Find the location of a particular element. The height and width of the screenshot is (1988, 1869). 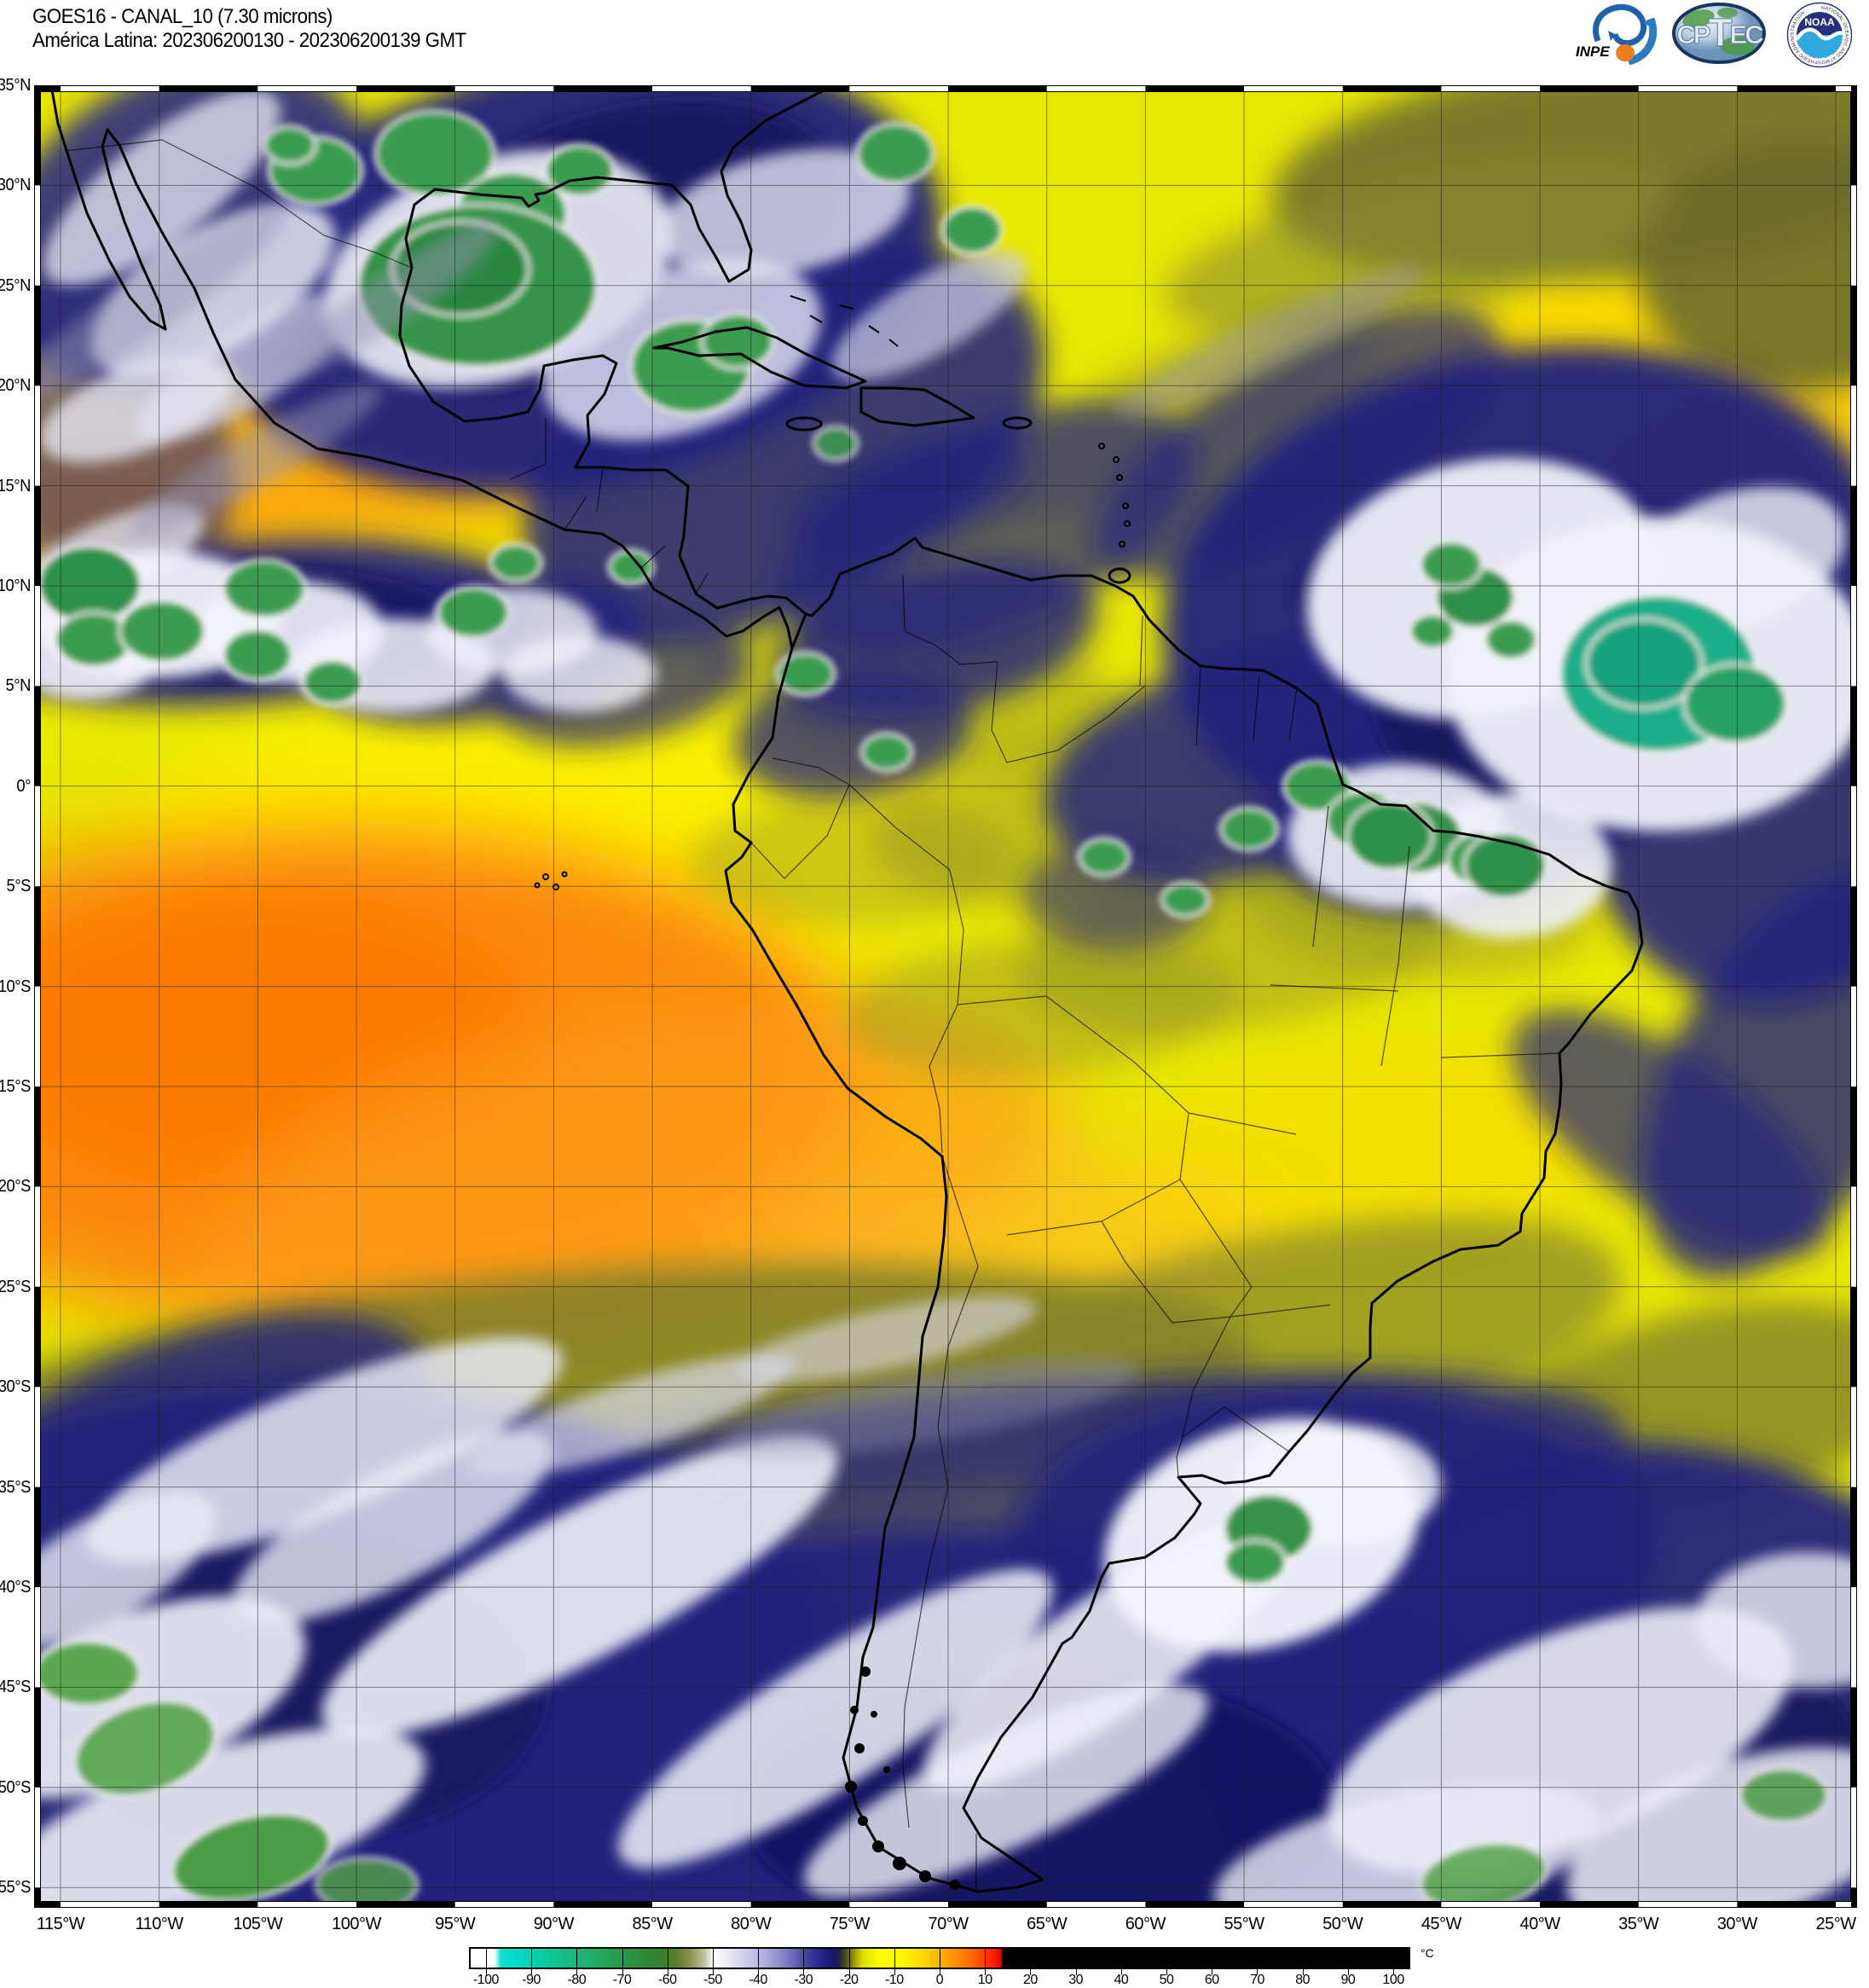

lat-label: 55°S is located at coordinates (15, 1888).